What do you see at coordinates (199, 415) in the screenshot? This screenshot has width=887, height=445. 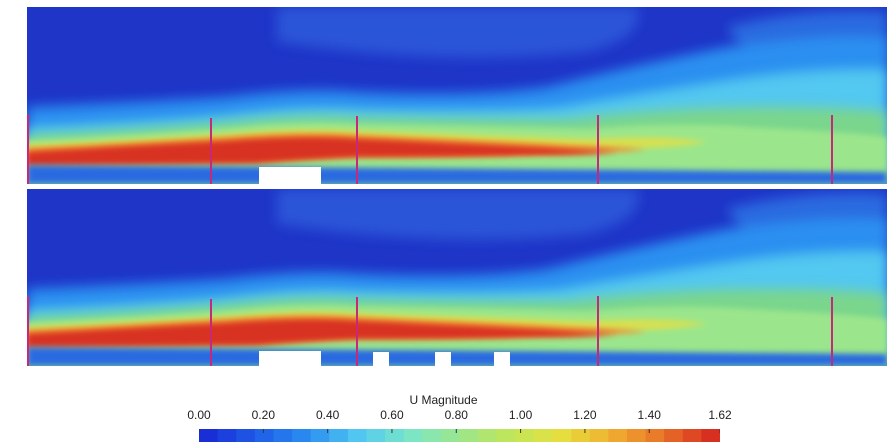 I see `colorbar-tick-label: 0.00` at bounding box center [199, 415].